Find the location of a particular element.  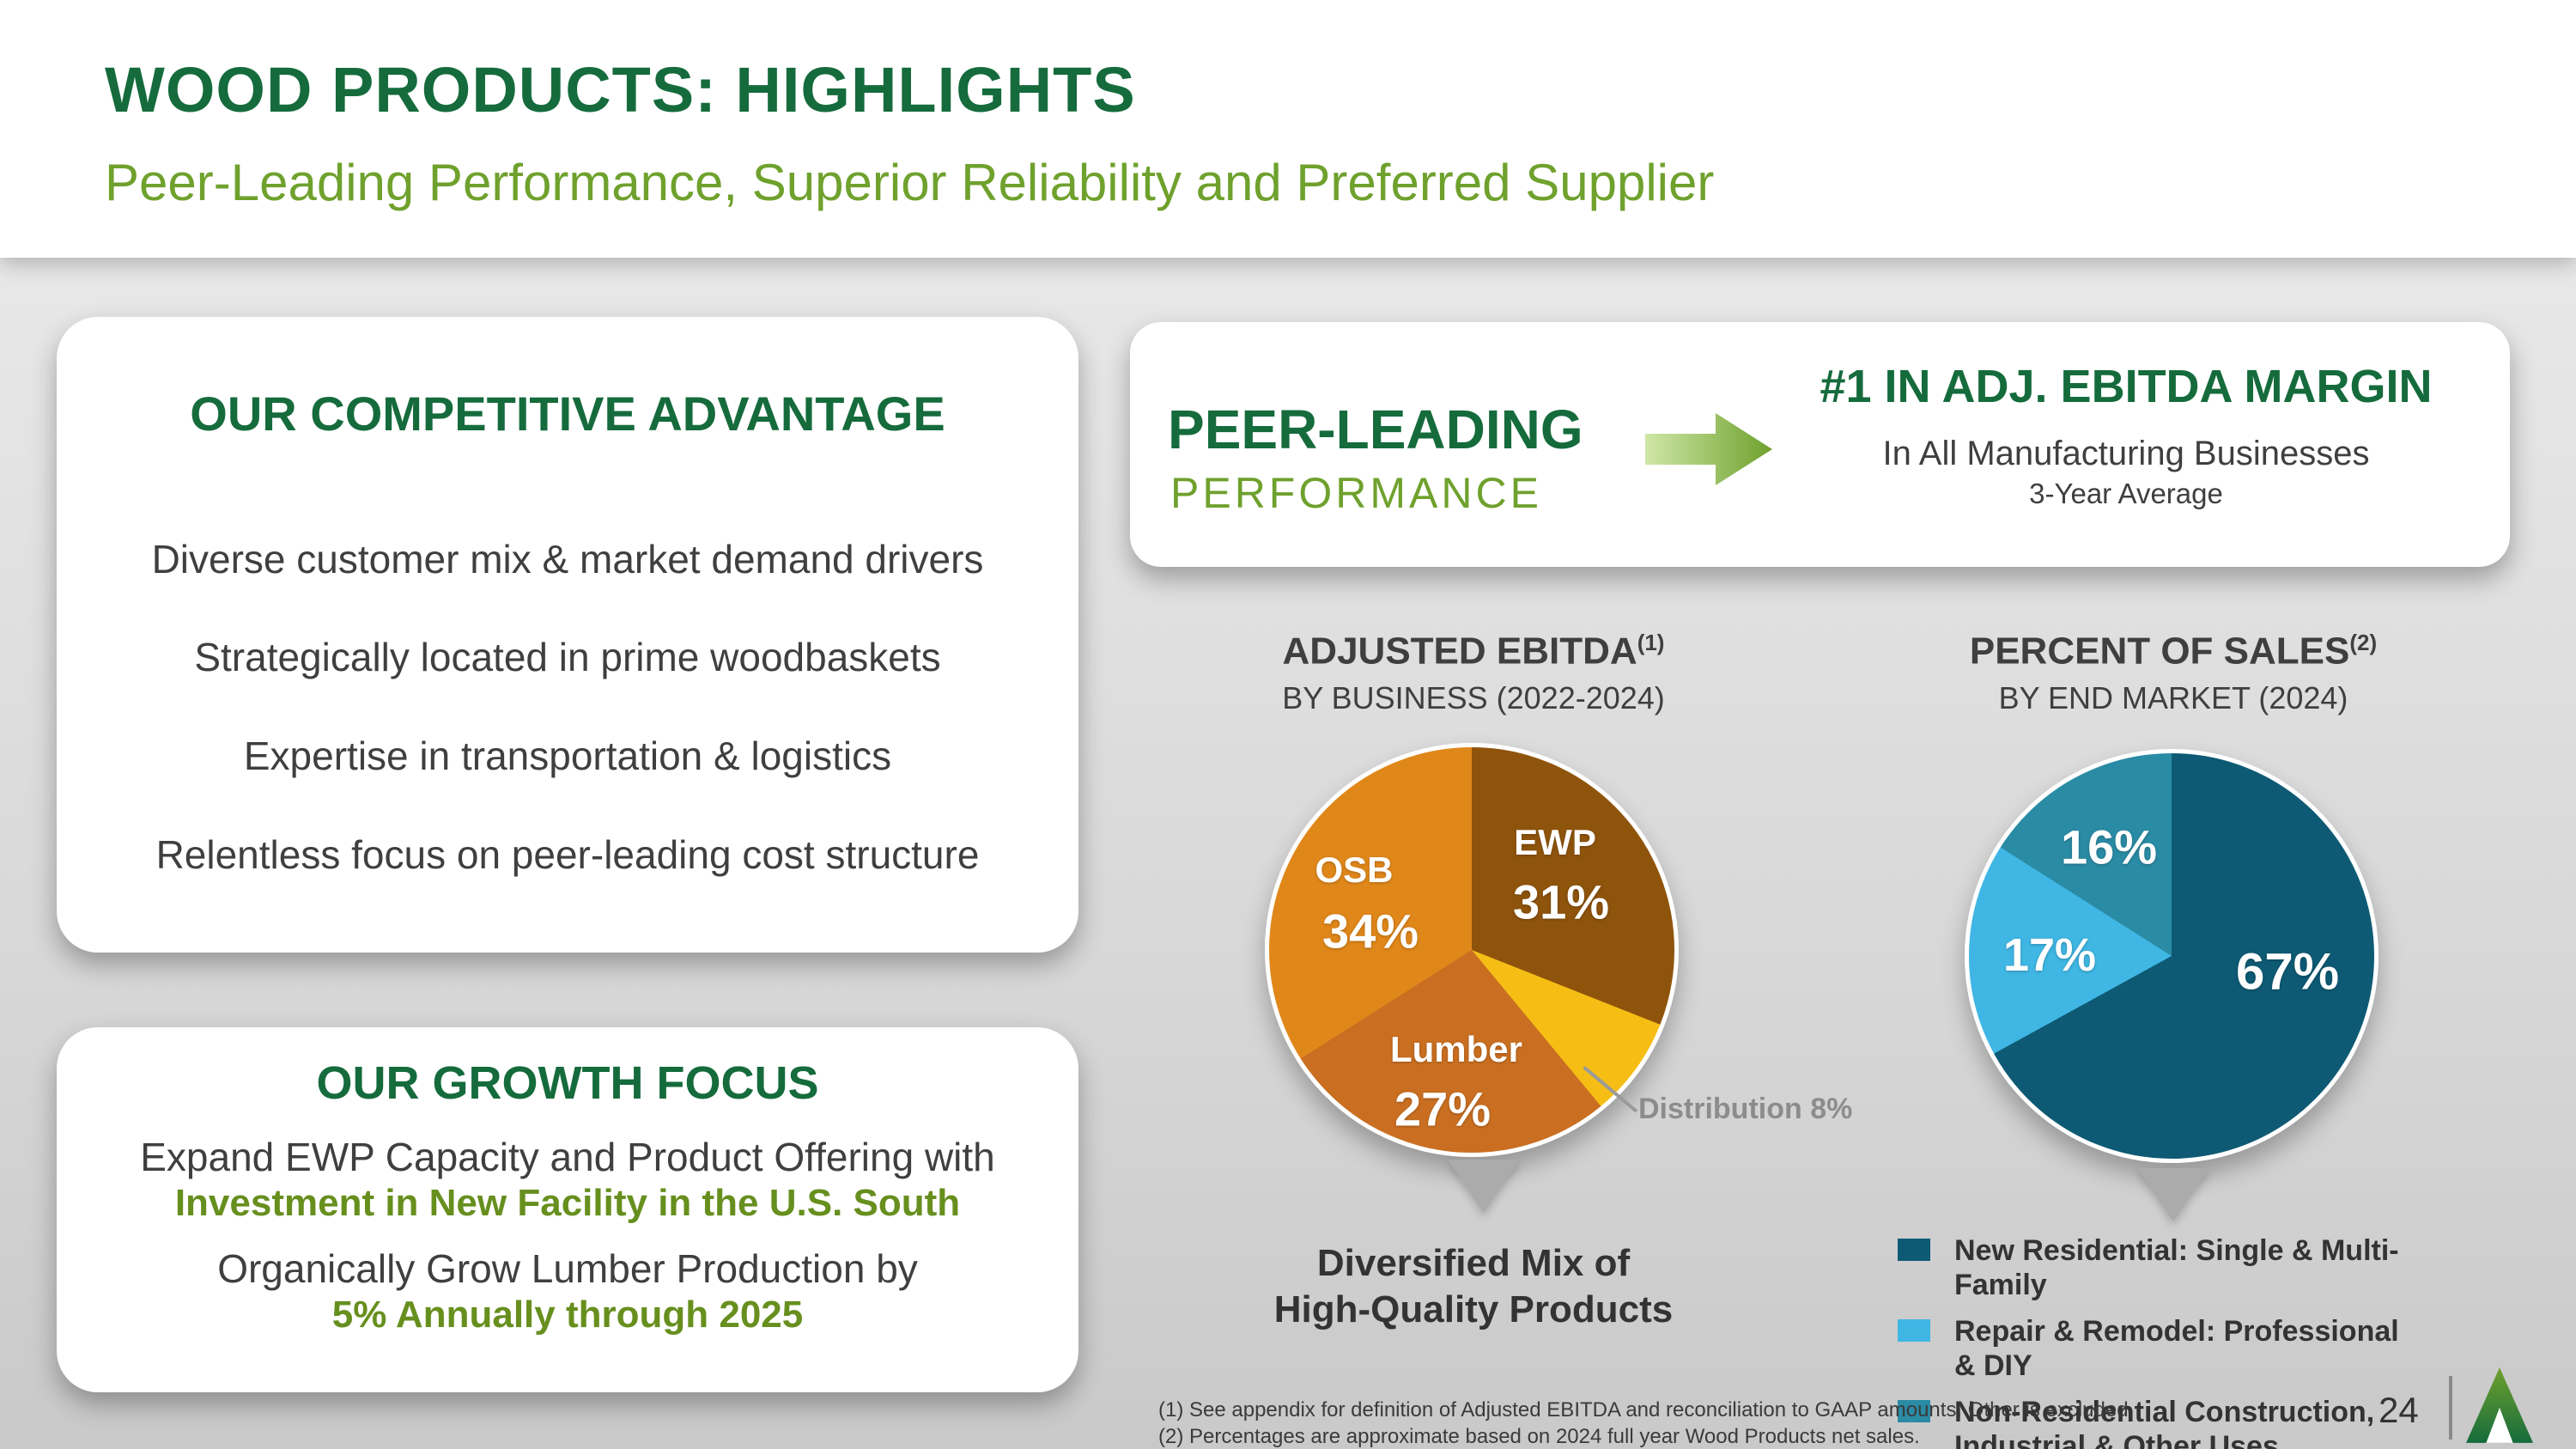

pie-slice-label-ewp: EWP is located at coordinates (1555, 842).